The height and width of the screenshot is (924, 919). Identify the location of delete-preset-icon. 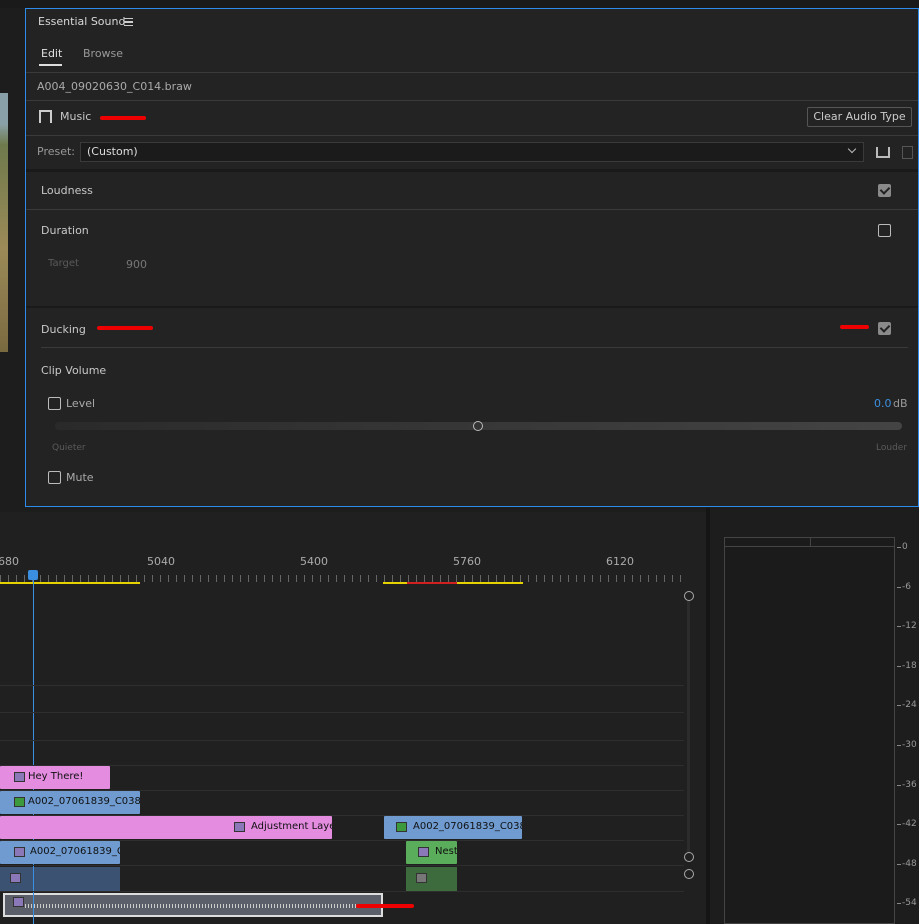
(907, 152).